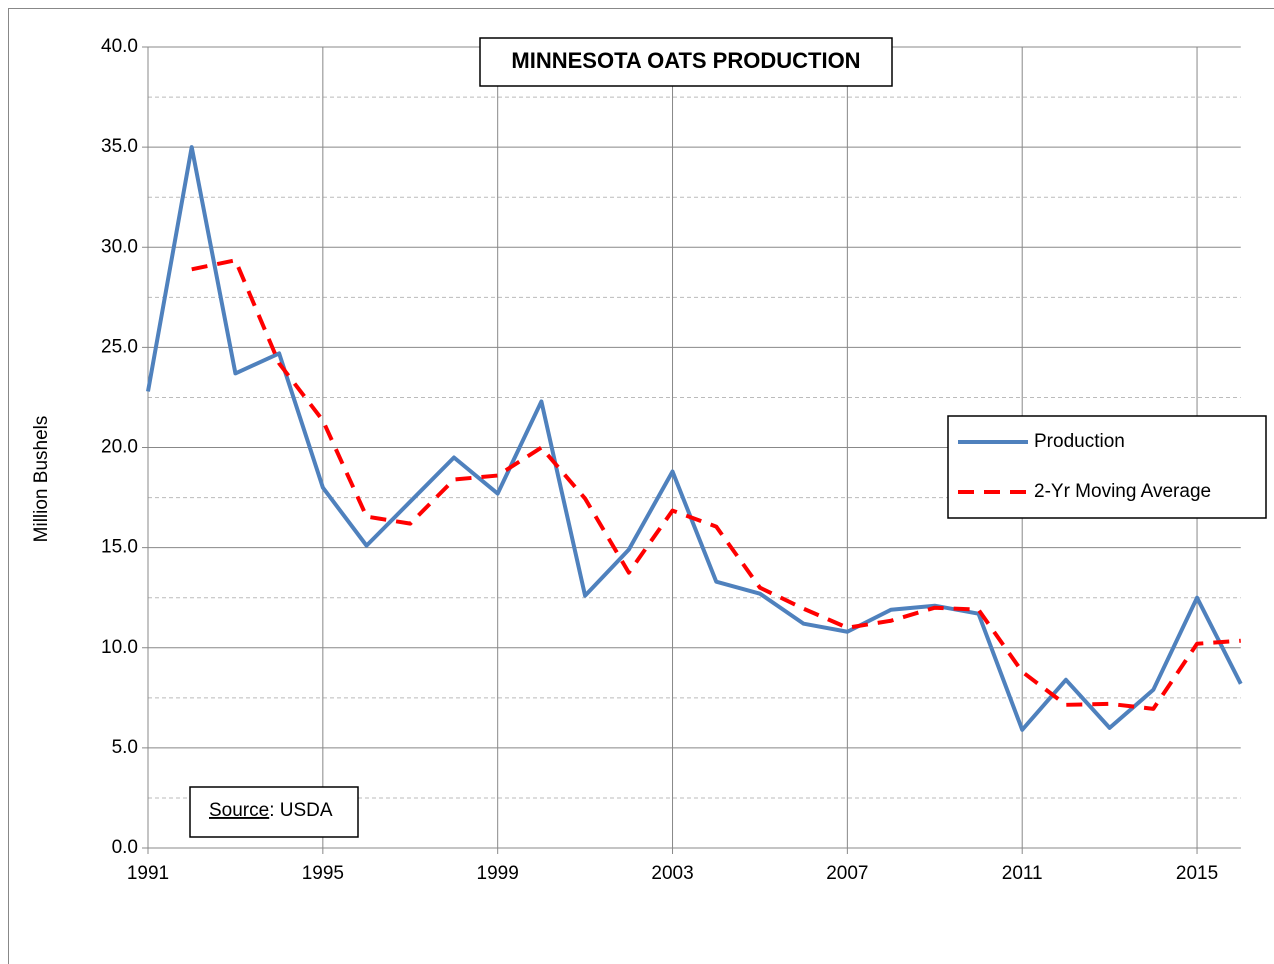  I want to click on y-tick-label: 40.0, so click(119, 46).